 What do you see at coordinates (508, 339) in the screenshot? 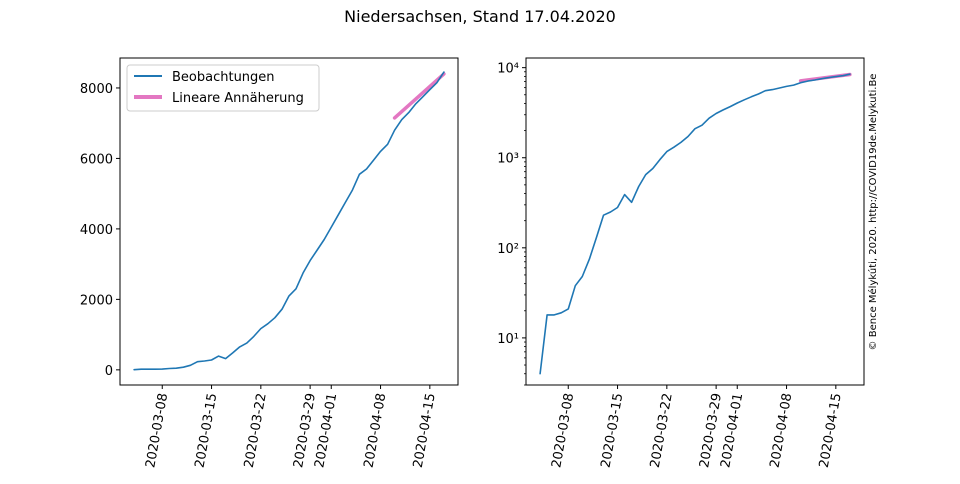
I see `y-tick-label: 10¹` at bounding box center [508, 339].